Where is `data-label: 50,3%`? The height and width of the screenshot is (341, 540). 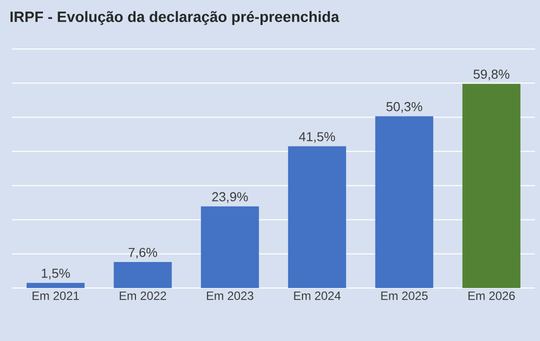 data-label: 50,3% is located at coordinates (404, 107).